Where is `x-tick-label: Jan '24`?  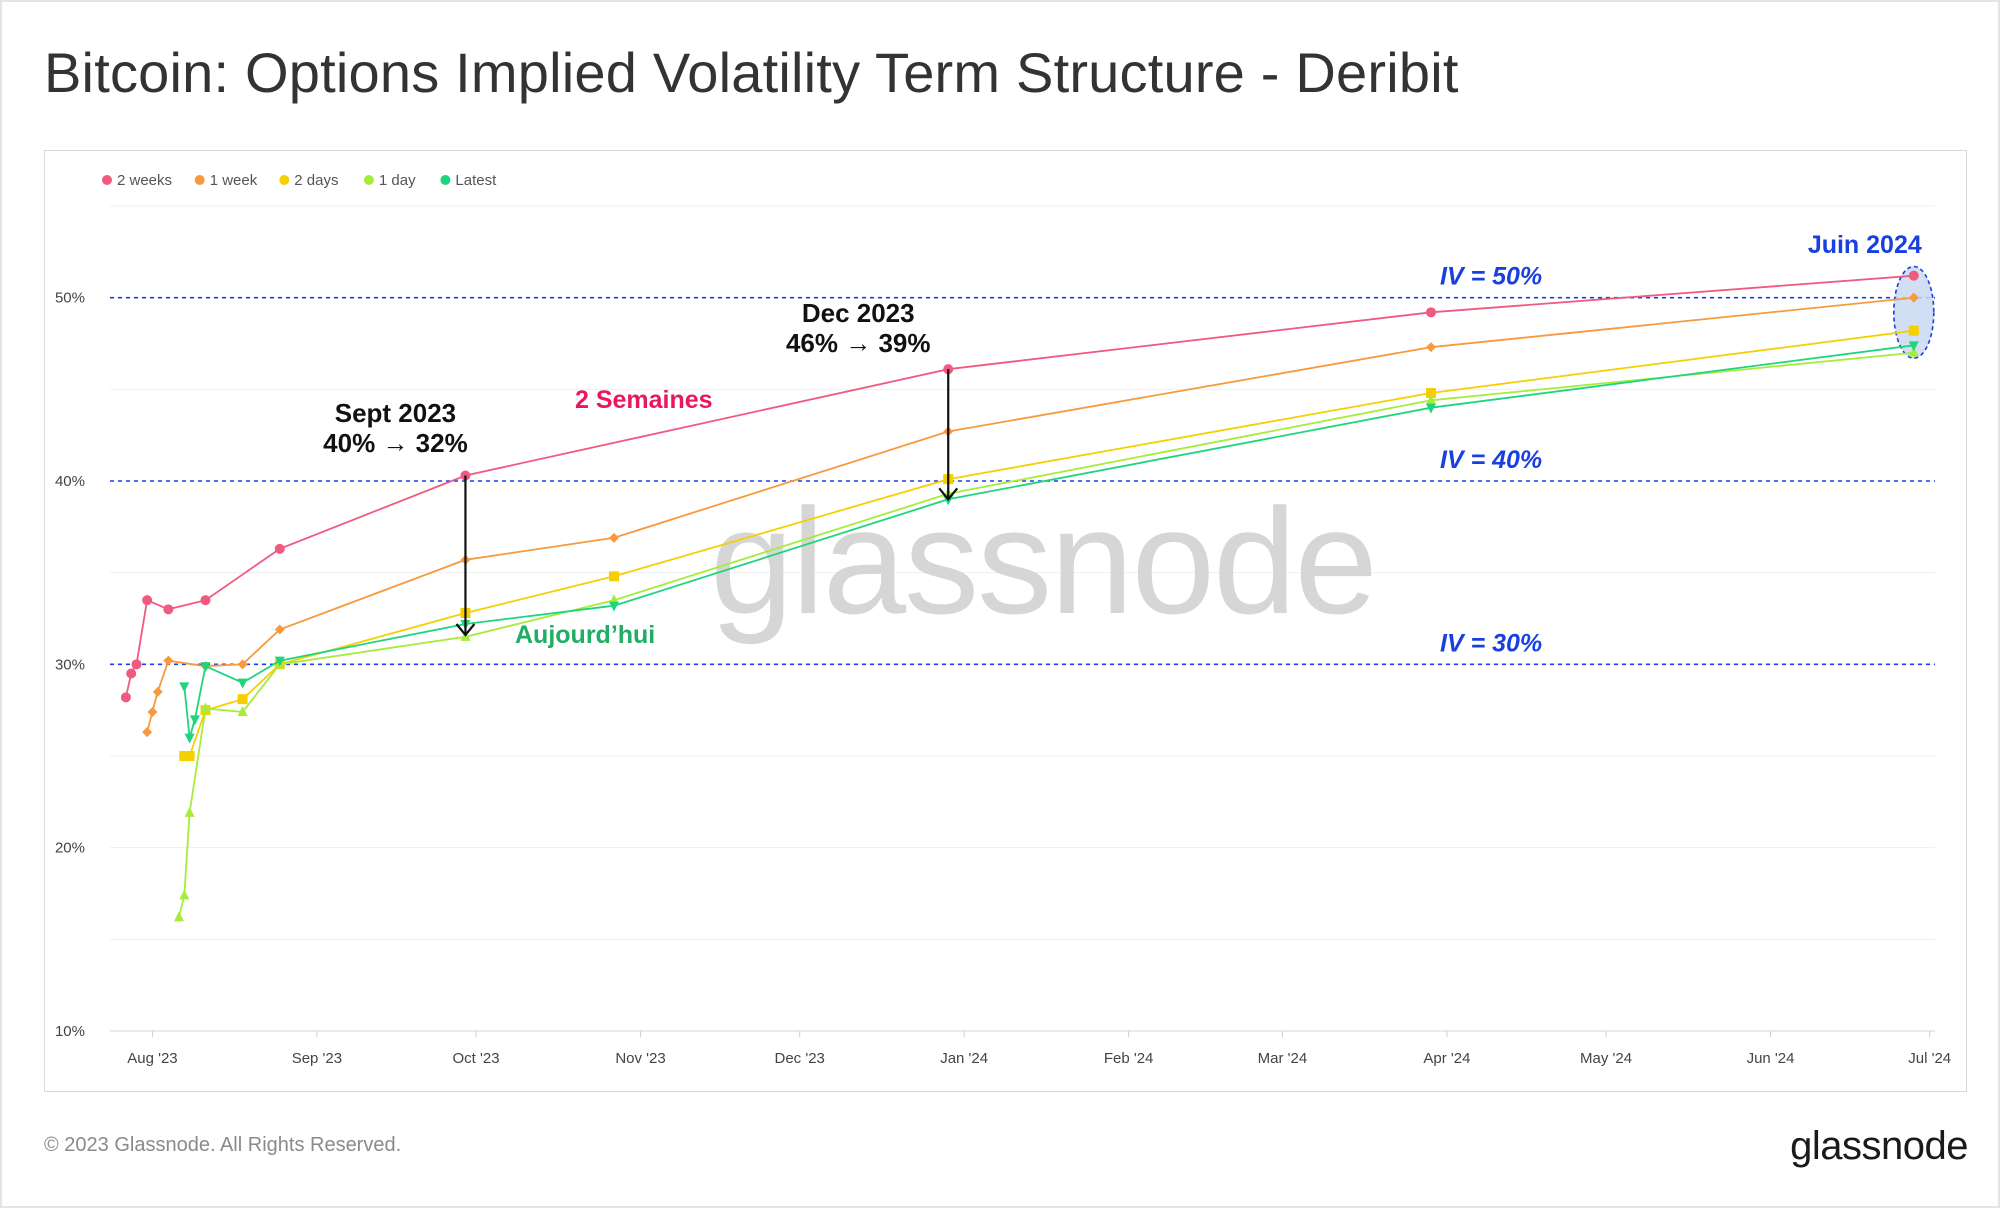
x-tick-label: Jan '24 is located at coordinates (964, 1058).